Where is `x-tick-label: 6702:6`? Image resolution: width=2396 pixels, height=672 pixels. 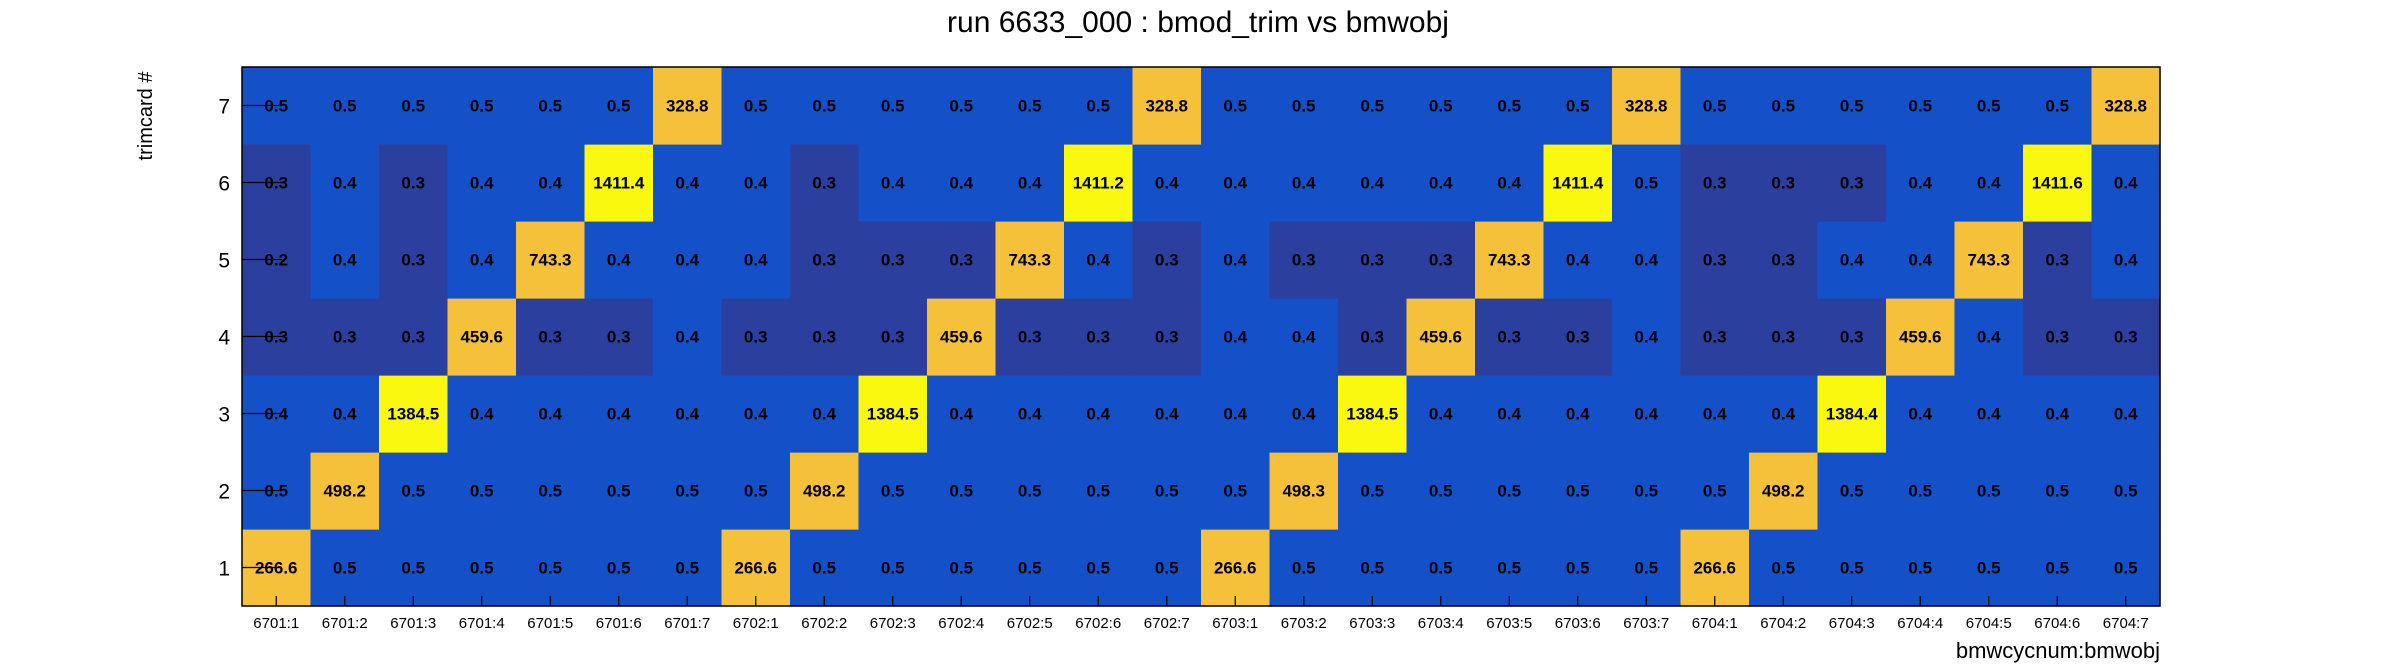 x-tick-label: 6702:6 is located at coordinates (1098, 623).